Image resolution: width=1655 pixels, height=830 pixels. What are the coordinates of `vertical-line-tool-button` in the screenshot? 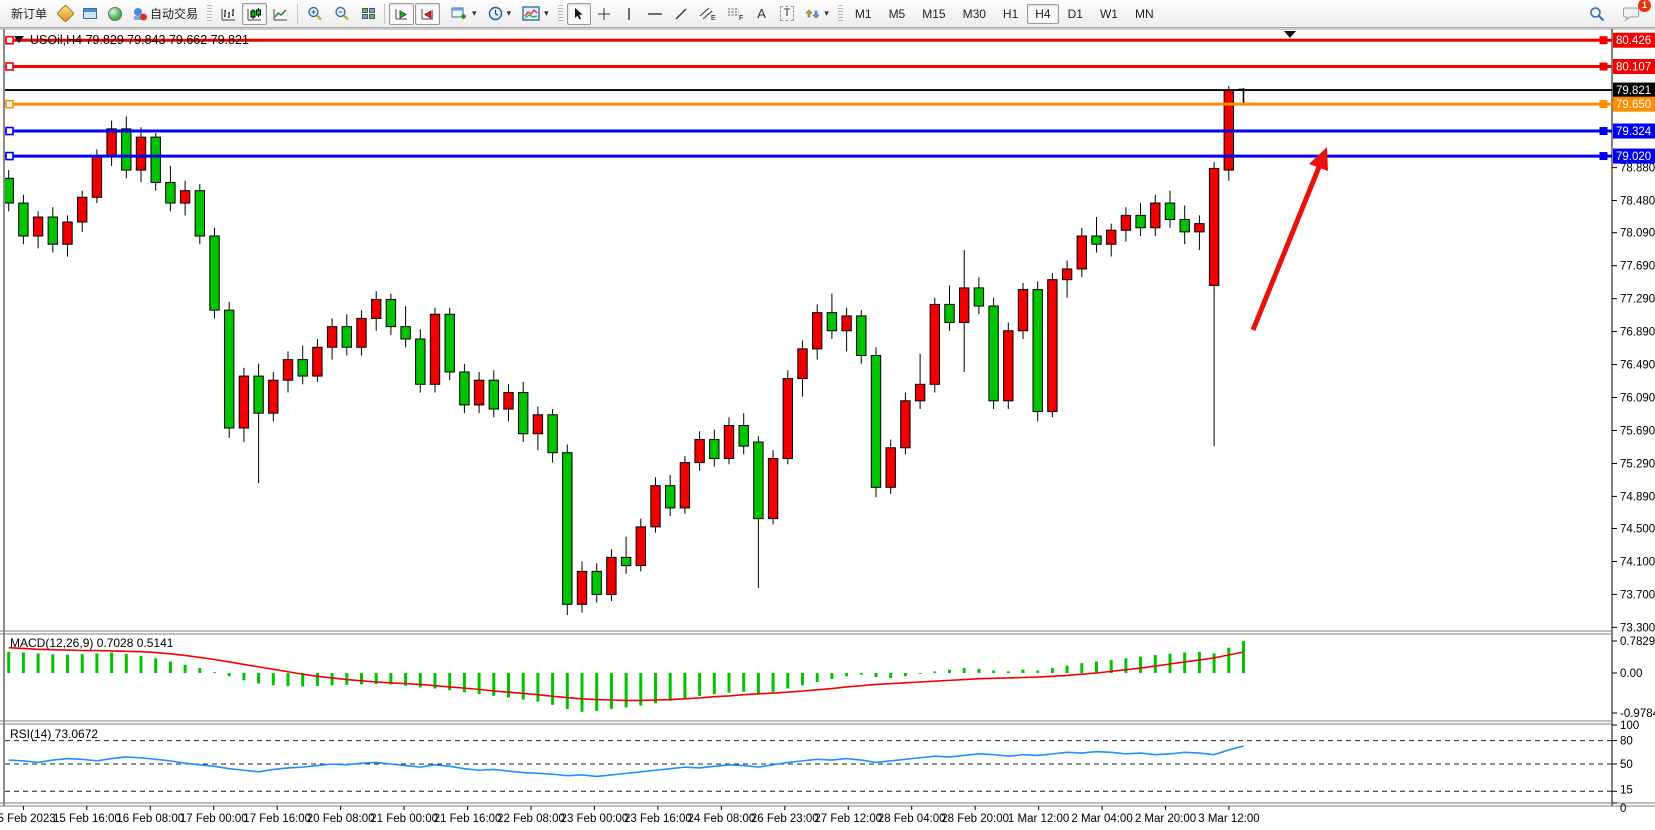 It's located at (629, 14).